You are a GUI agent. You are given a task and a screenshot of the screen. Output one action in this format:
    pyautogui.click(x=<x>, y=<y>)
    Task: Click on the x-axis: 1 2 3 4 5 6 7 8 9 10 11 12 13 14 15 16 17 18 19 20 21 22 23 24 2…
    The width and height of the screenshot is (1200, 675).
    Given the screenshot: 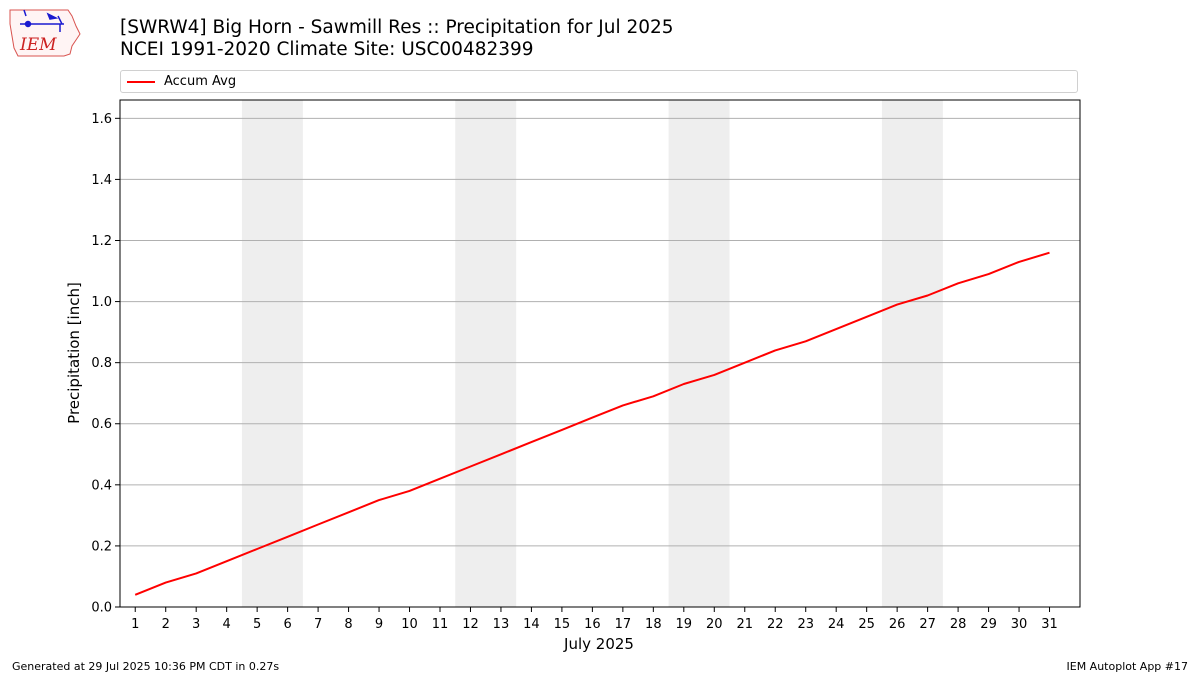 What is the action you would take?
    pyautogui.click(x=594, y=619)
    